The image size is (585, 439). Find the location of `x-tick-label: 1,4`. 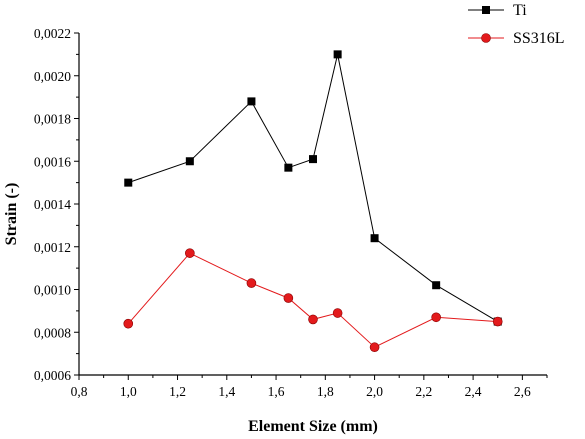

x-tick-label: 1,4 is located at coordinates (226, 391).